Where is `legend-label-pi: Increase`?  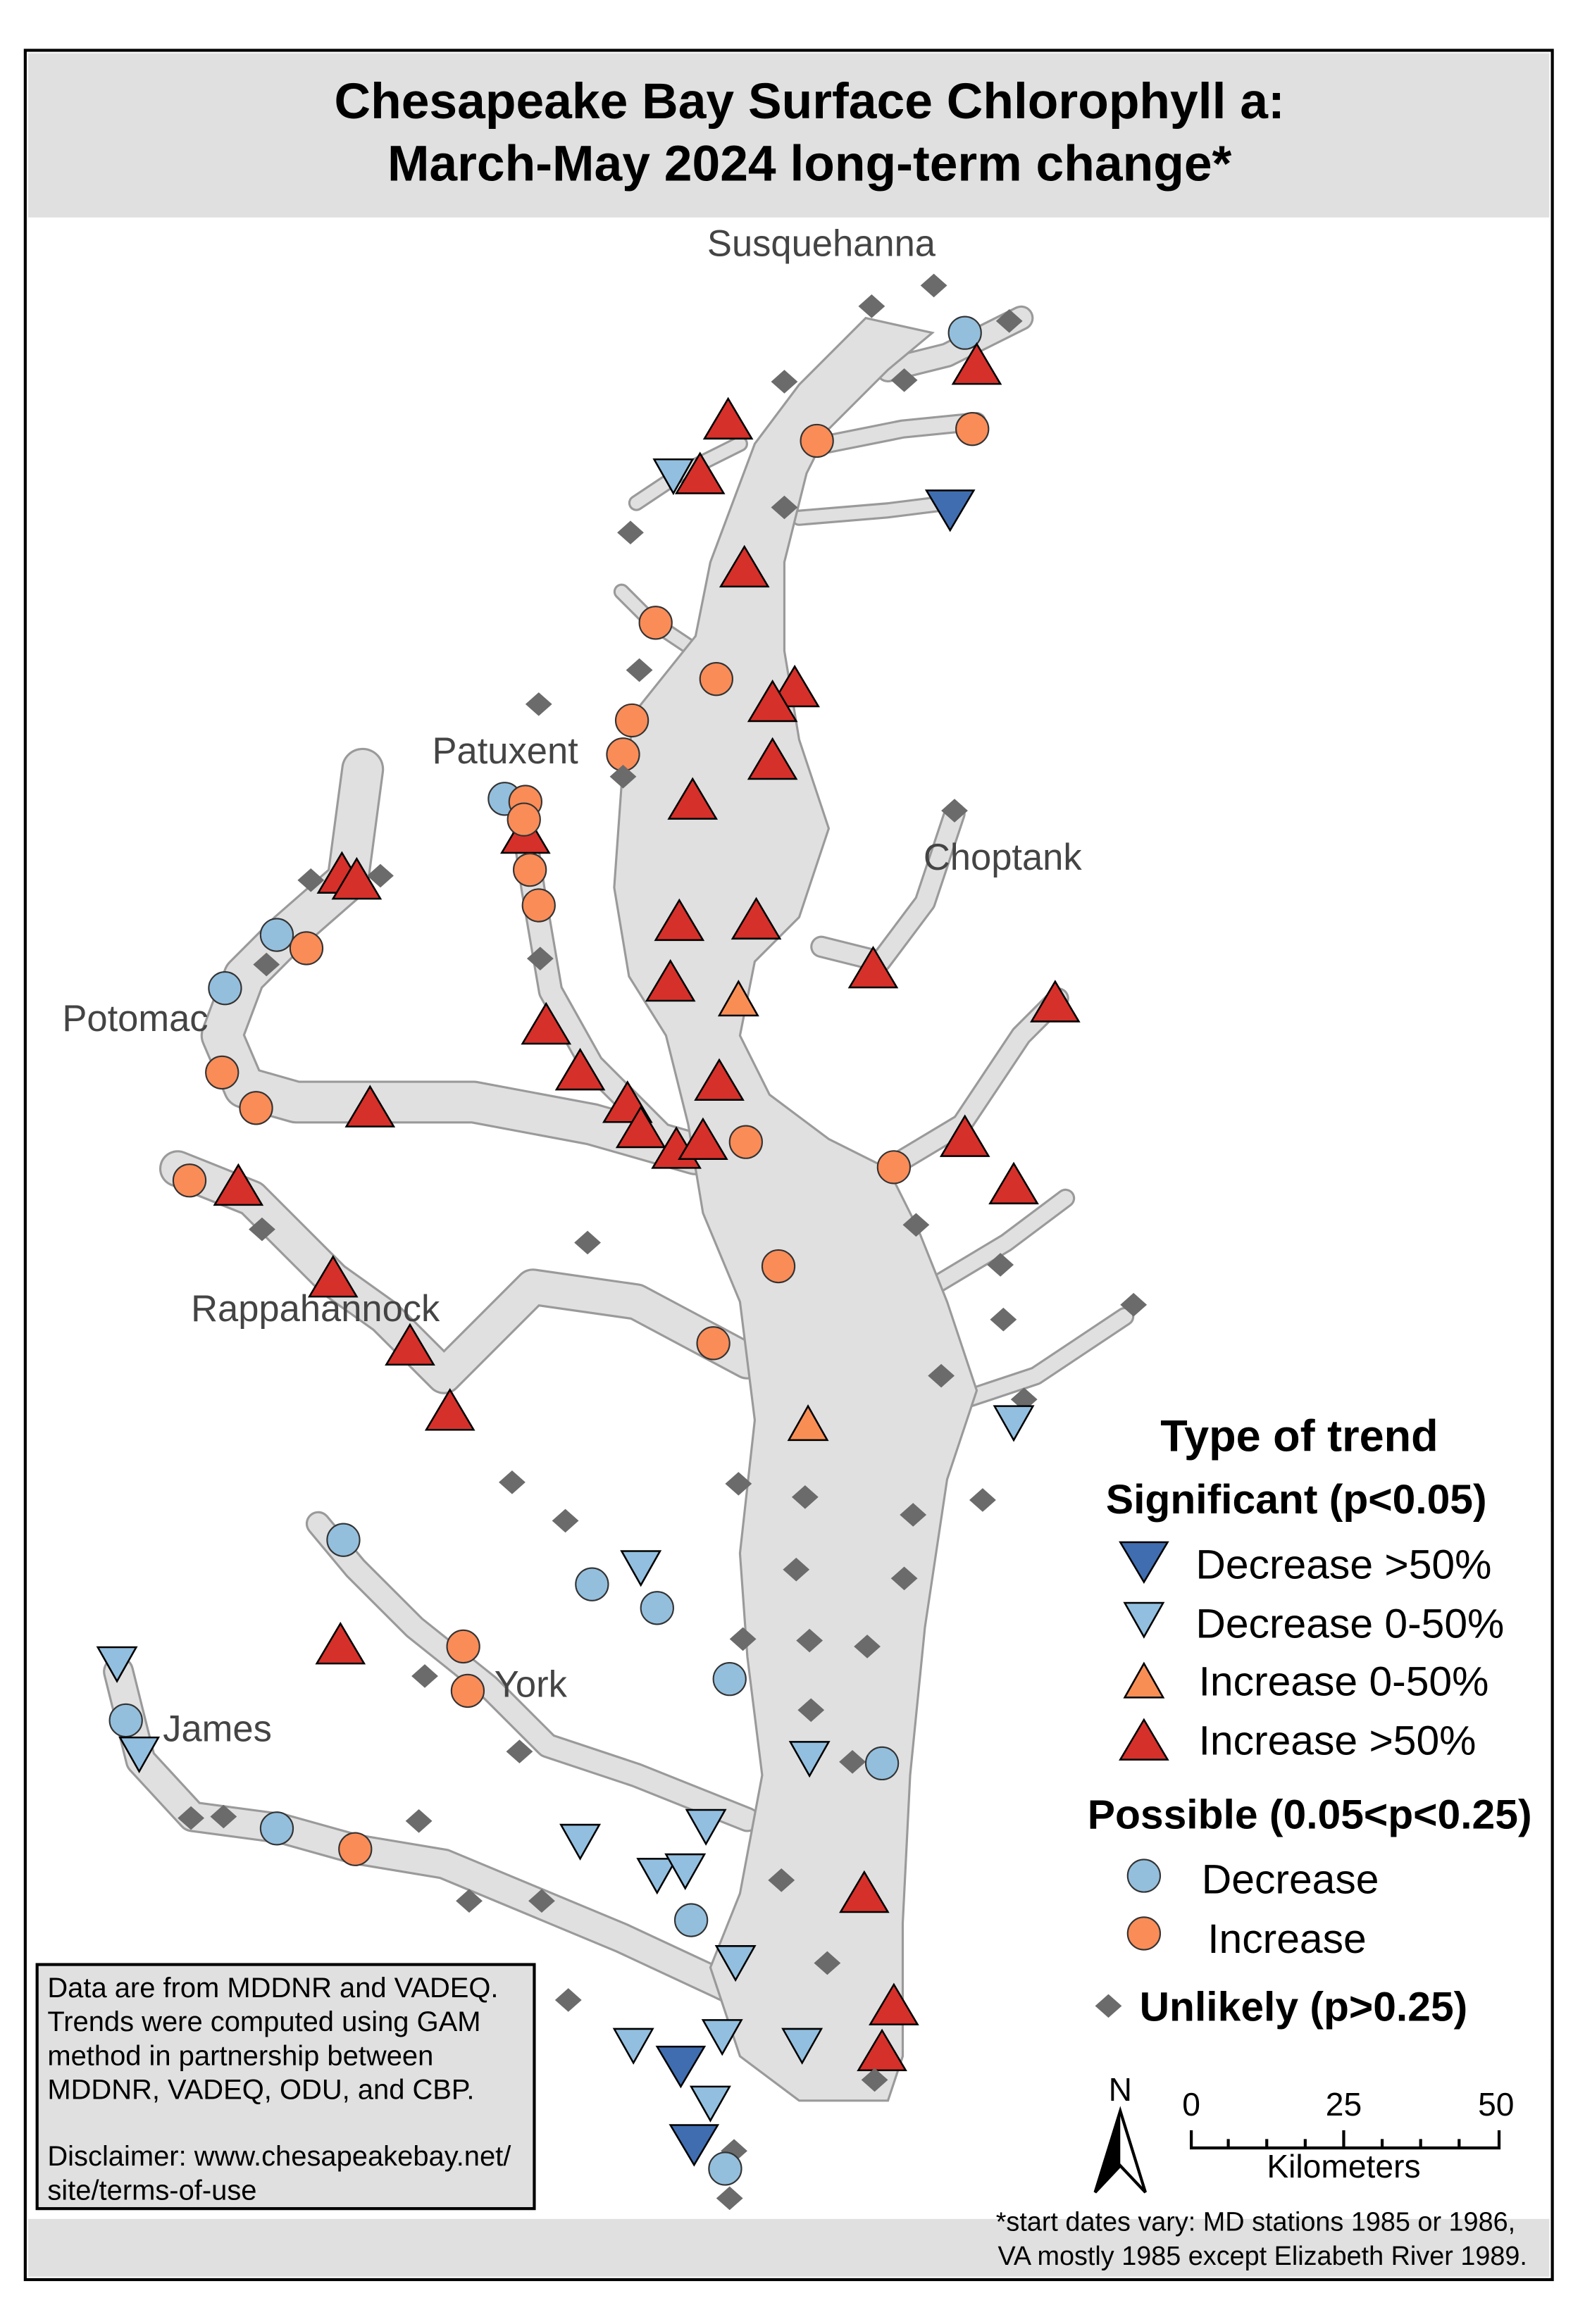 legend-label-pi: Increase is located at coordinates (1287, 1939).